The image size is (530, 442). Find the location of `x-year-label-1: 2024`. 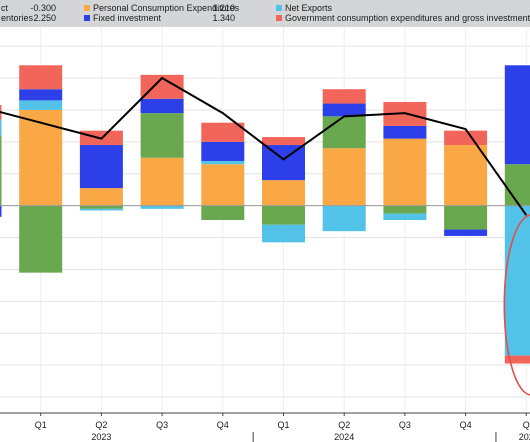

x-year-label-1: 2024 is located at coordinates (344, 437).